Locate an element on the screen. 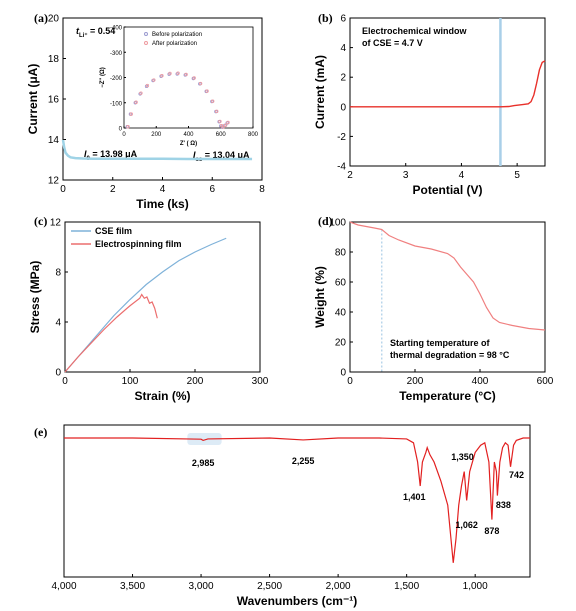  p4-peak-label: 1,062 is located at coordinates (466, 525).